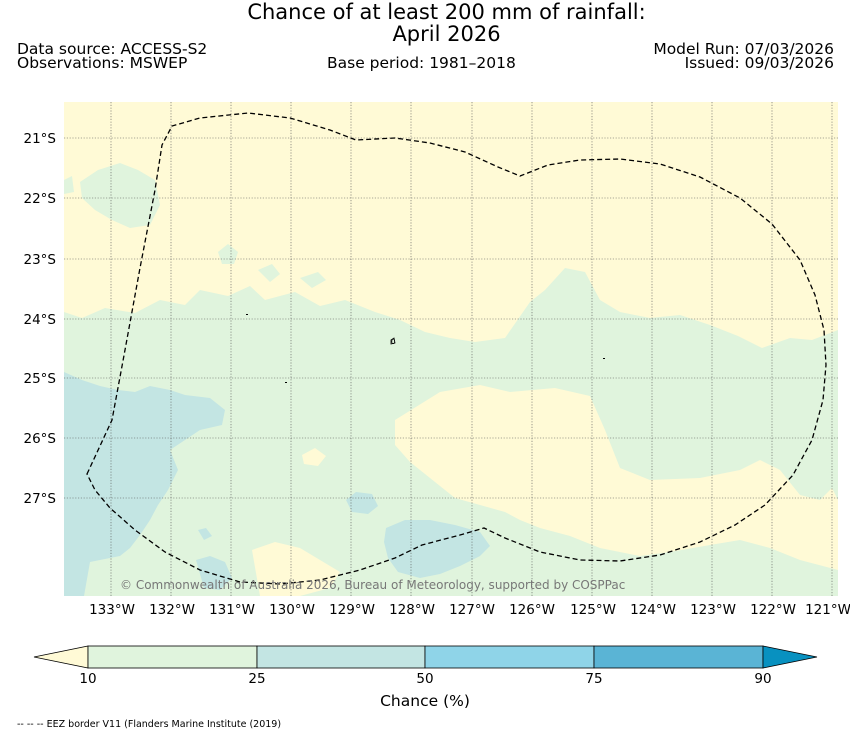 The height and width of the screenshot is (736, 850). I want to click on lat-label: 21°S, so click(40, 139).